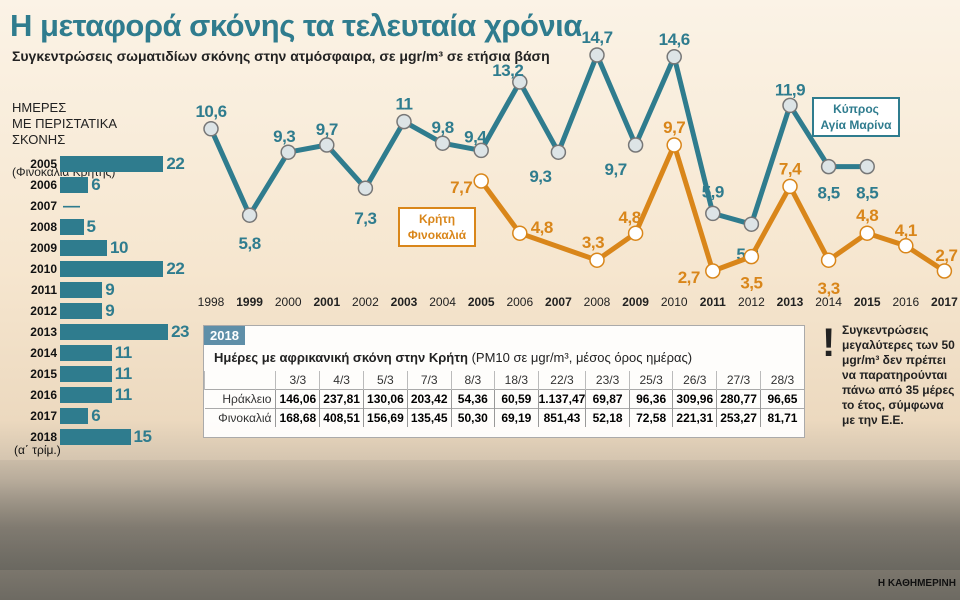 This screenshot has height=600, width=960. Describe the element at coordinates (119, 247) in the screenshot. I see `bar-value-label: 10` at that location.